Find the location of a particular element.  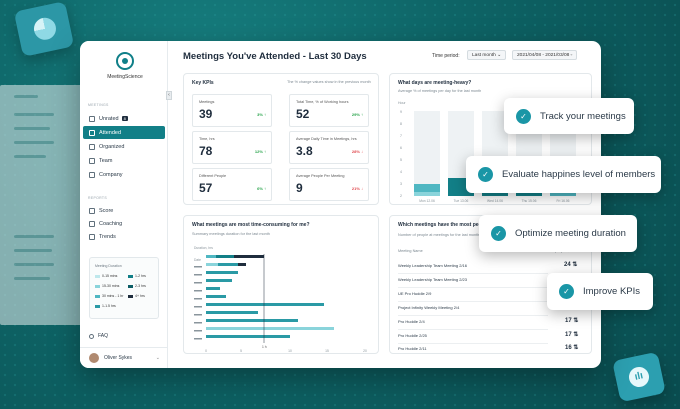

meeting-name: Pro Huddle 2/11 is located at coordinates (412, 348).